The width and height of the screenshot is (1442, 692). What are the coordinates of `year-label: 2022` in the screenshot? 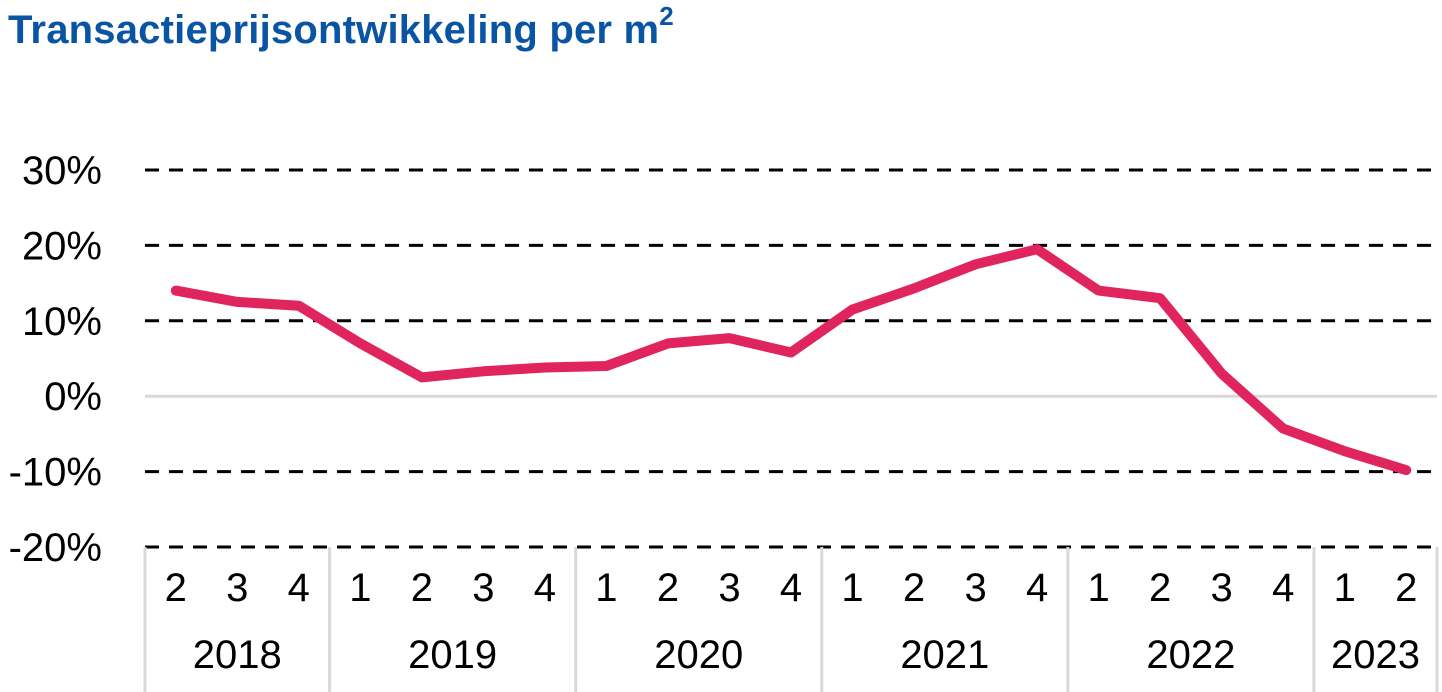 It's located at (1190, 655).